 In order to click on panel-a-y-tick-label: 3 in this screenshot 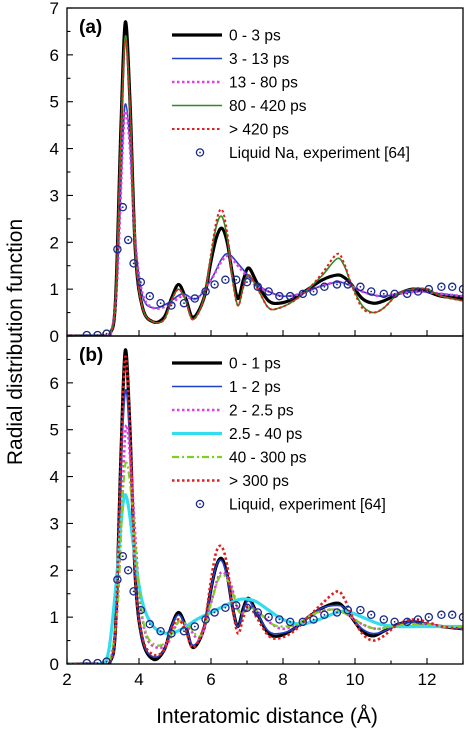, I will do `click(54, 195)`.